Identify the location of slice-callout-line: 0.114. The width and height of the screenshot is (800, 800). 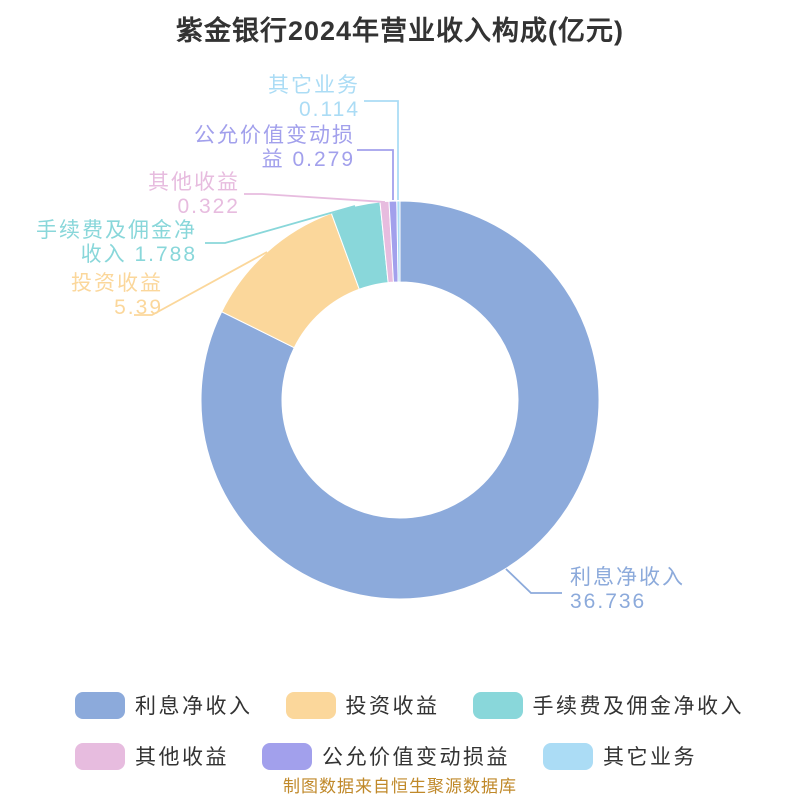
(329, 109).